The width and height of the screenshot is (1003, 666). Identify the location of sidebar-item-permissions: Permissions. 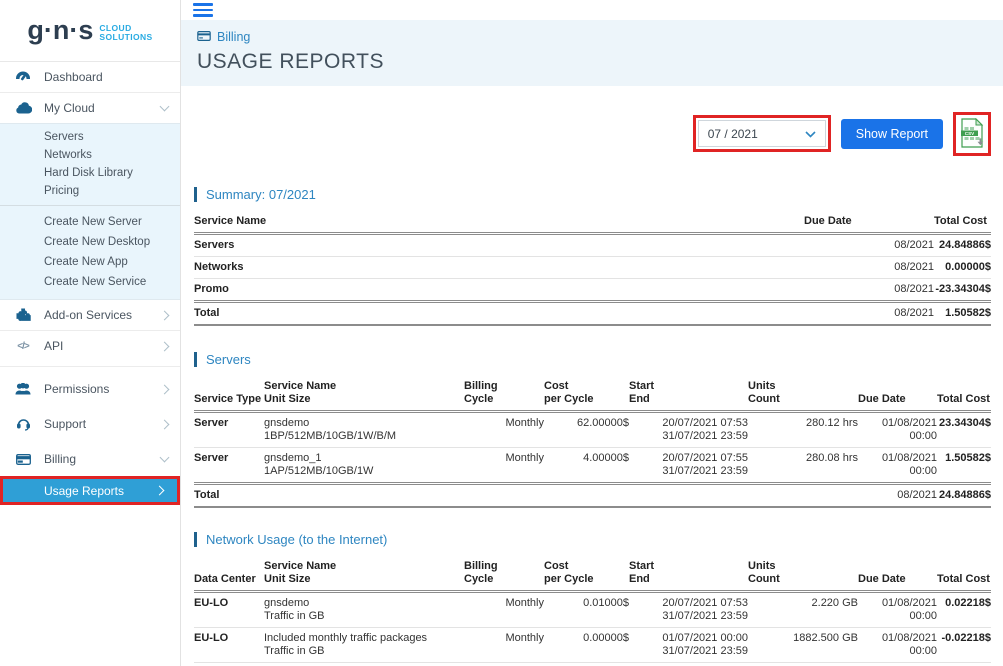
(90, 389).